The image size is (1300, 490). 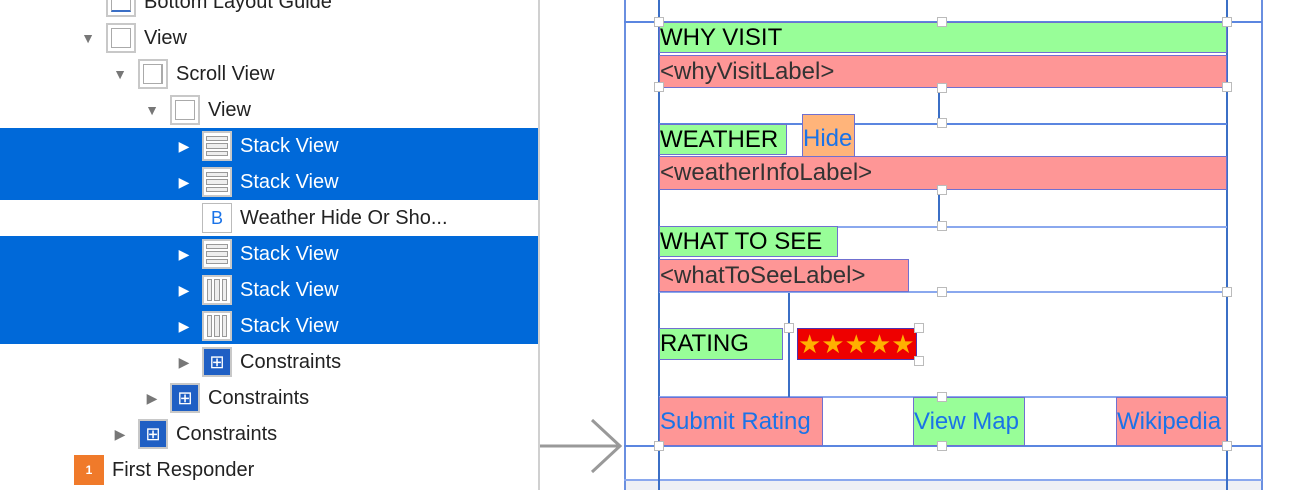 What do you see at coordinates (943, 485) in the screenshot?
I see `scene-bottom` at bounding box center [943, 485].